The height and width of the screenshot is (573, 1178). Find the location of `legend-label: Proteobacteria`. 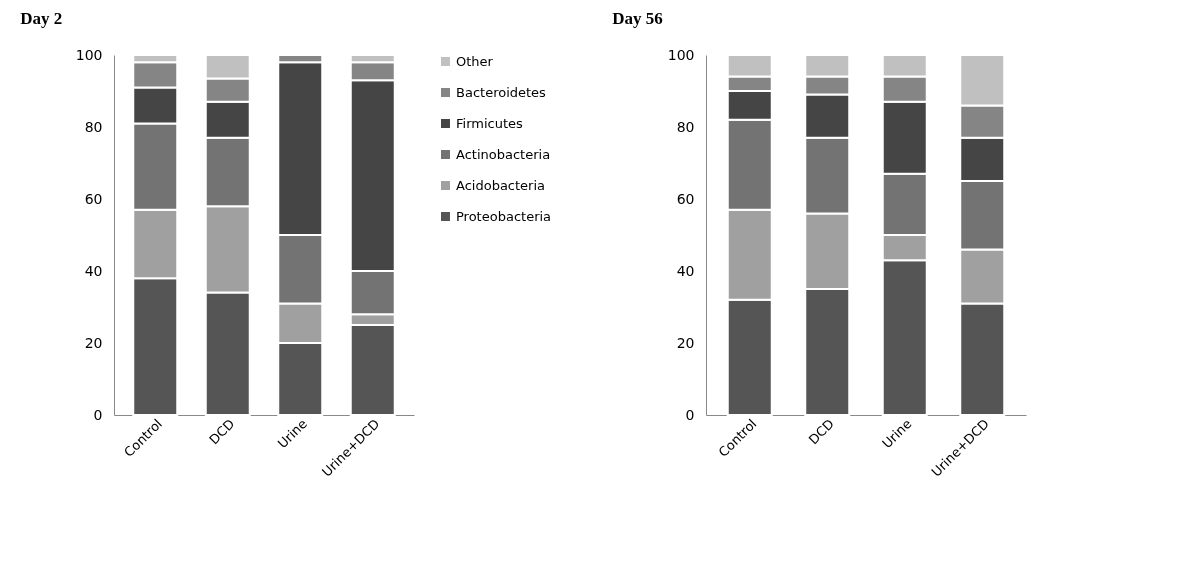

legend-label: Proteobacteria is located at coordinates (504, 216).